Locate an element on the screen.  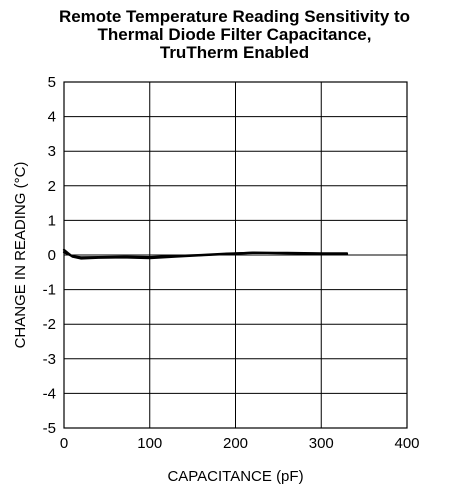
x-tick-label: 100 is located at coordinates (149, 443).